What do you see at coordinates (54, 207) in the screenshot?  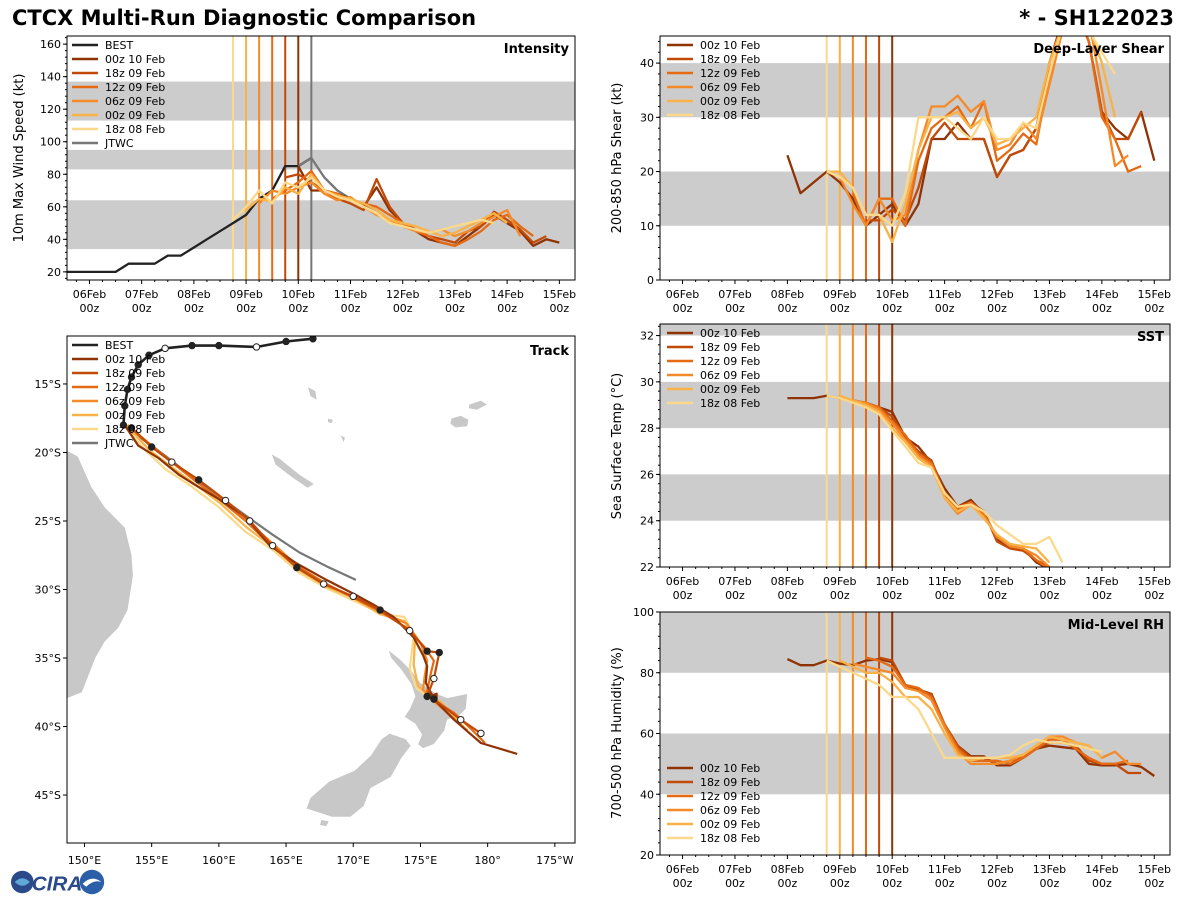 I see `intensity-ytick-label: 60` at bounding box center [54, 207].